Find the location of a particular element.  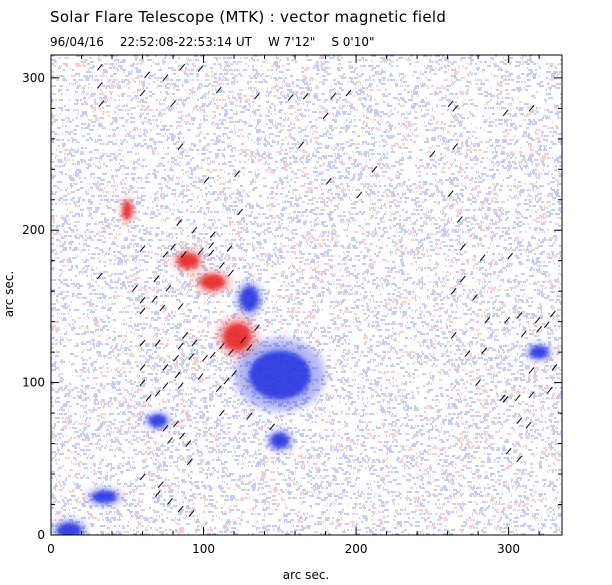

negative-blob-corner is located at coordinates (69, 527).